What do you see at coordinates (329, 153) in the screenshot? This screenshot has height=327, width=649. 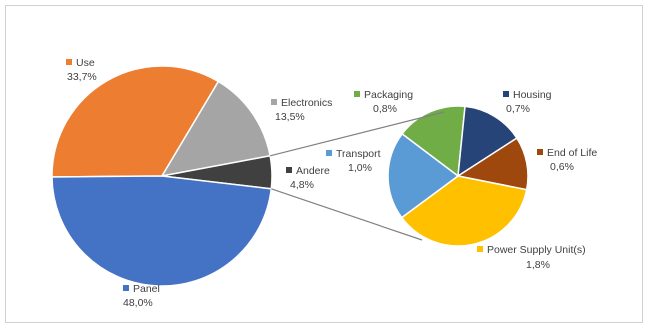 I see `label-marker-transport` at bounding box center [329, 153].